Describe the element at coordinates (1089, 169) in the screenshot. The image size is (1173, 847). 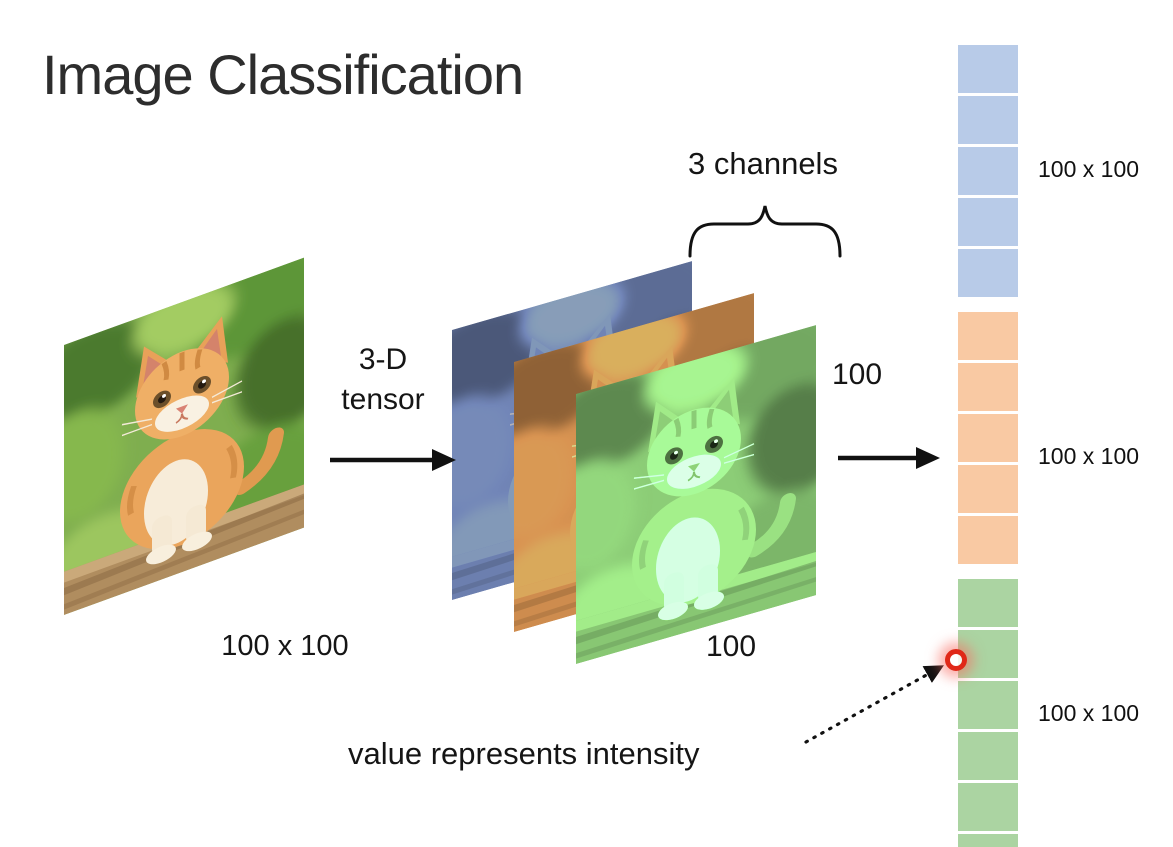
I see `vector-size-label-blue: 100 x 100` at that location.